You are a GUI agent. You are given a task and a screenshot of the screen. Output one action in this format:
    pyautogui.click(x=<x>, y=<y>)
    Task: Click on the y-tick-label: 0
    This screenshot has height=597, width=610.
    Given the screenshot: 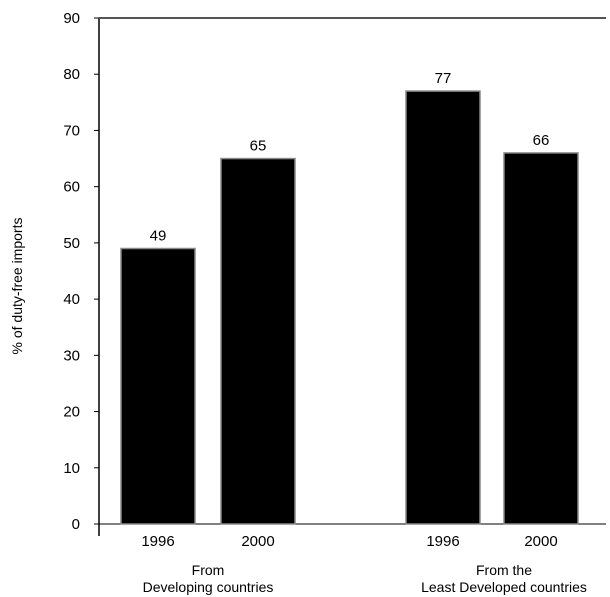 What is the action you would take?
    pyautogui.click(x=76, y=524)
    